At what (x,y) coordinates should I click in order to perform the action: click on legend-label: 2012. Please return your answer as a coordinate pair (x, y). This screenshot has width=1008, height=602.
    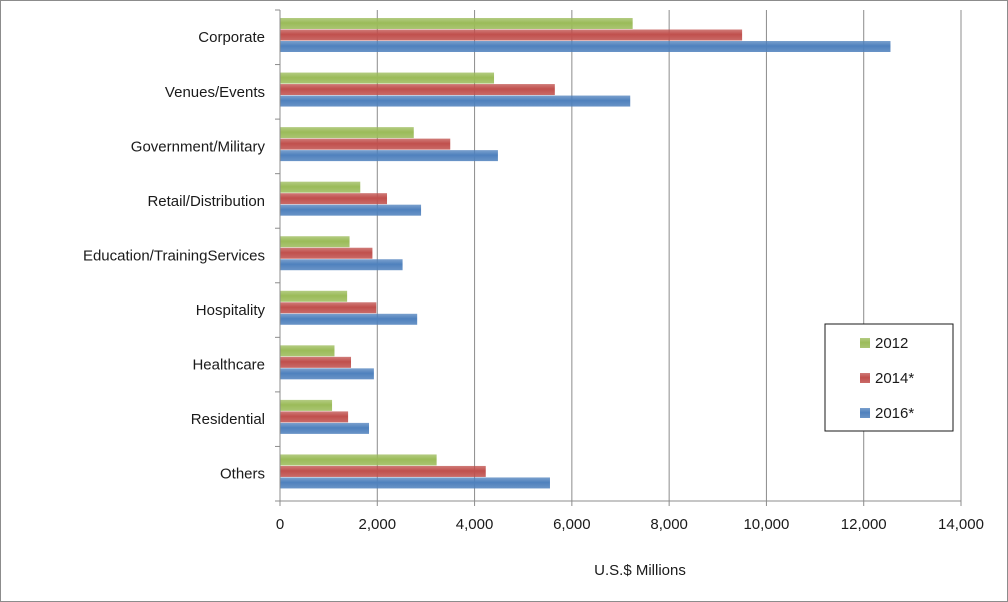
    Looking at the image, I should click on (891, 343).